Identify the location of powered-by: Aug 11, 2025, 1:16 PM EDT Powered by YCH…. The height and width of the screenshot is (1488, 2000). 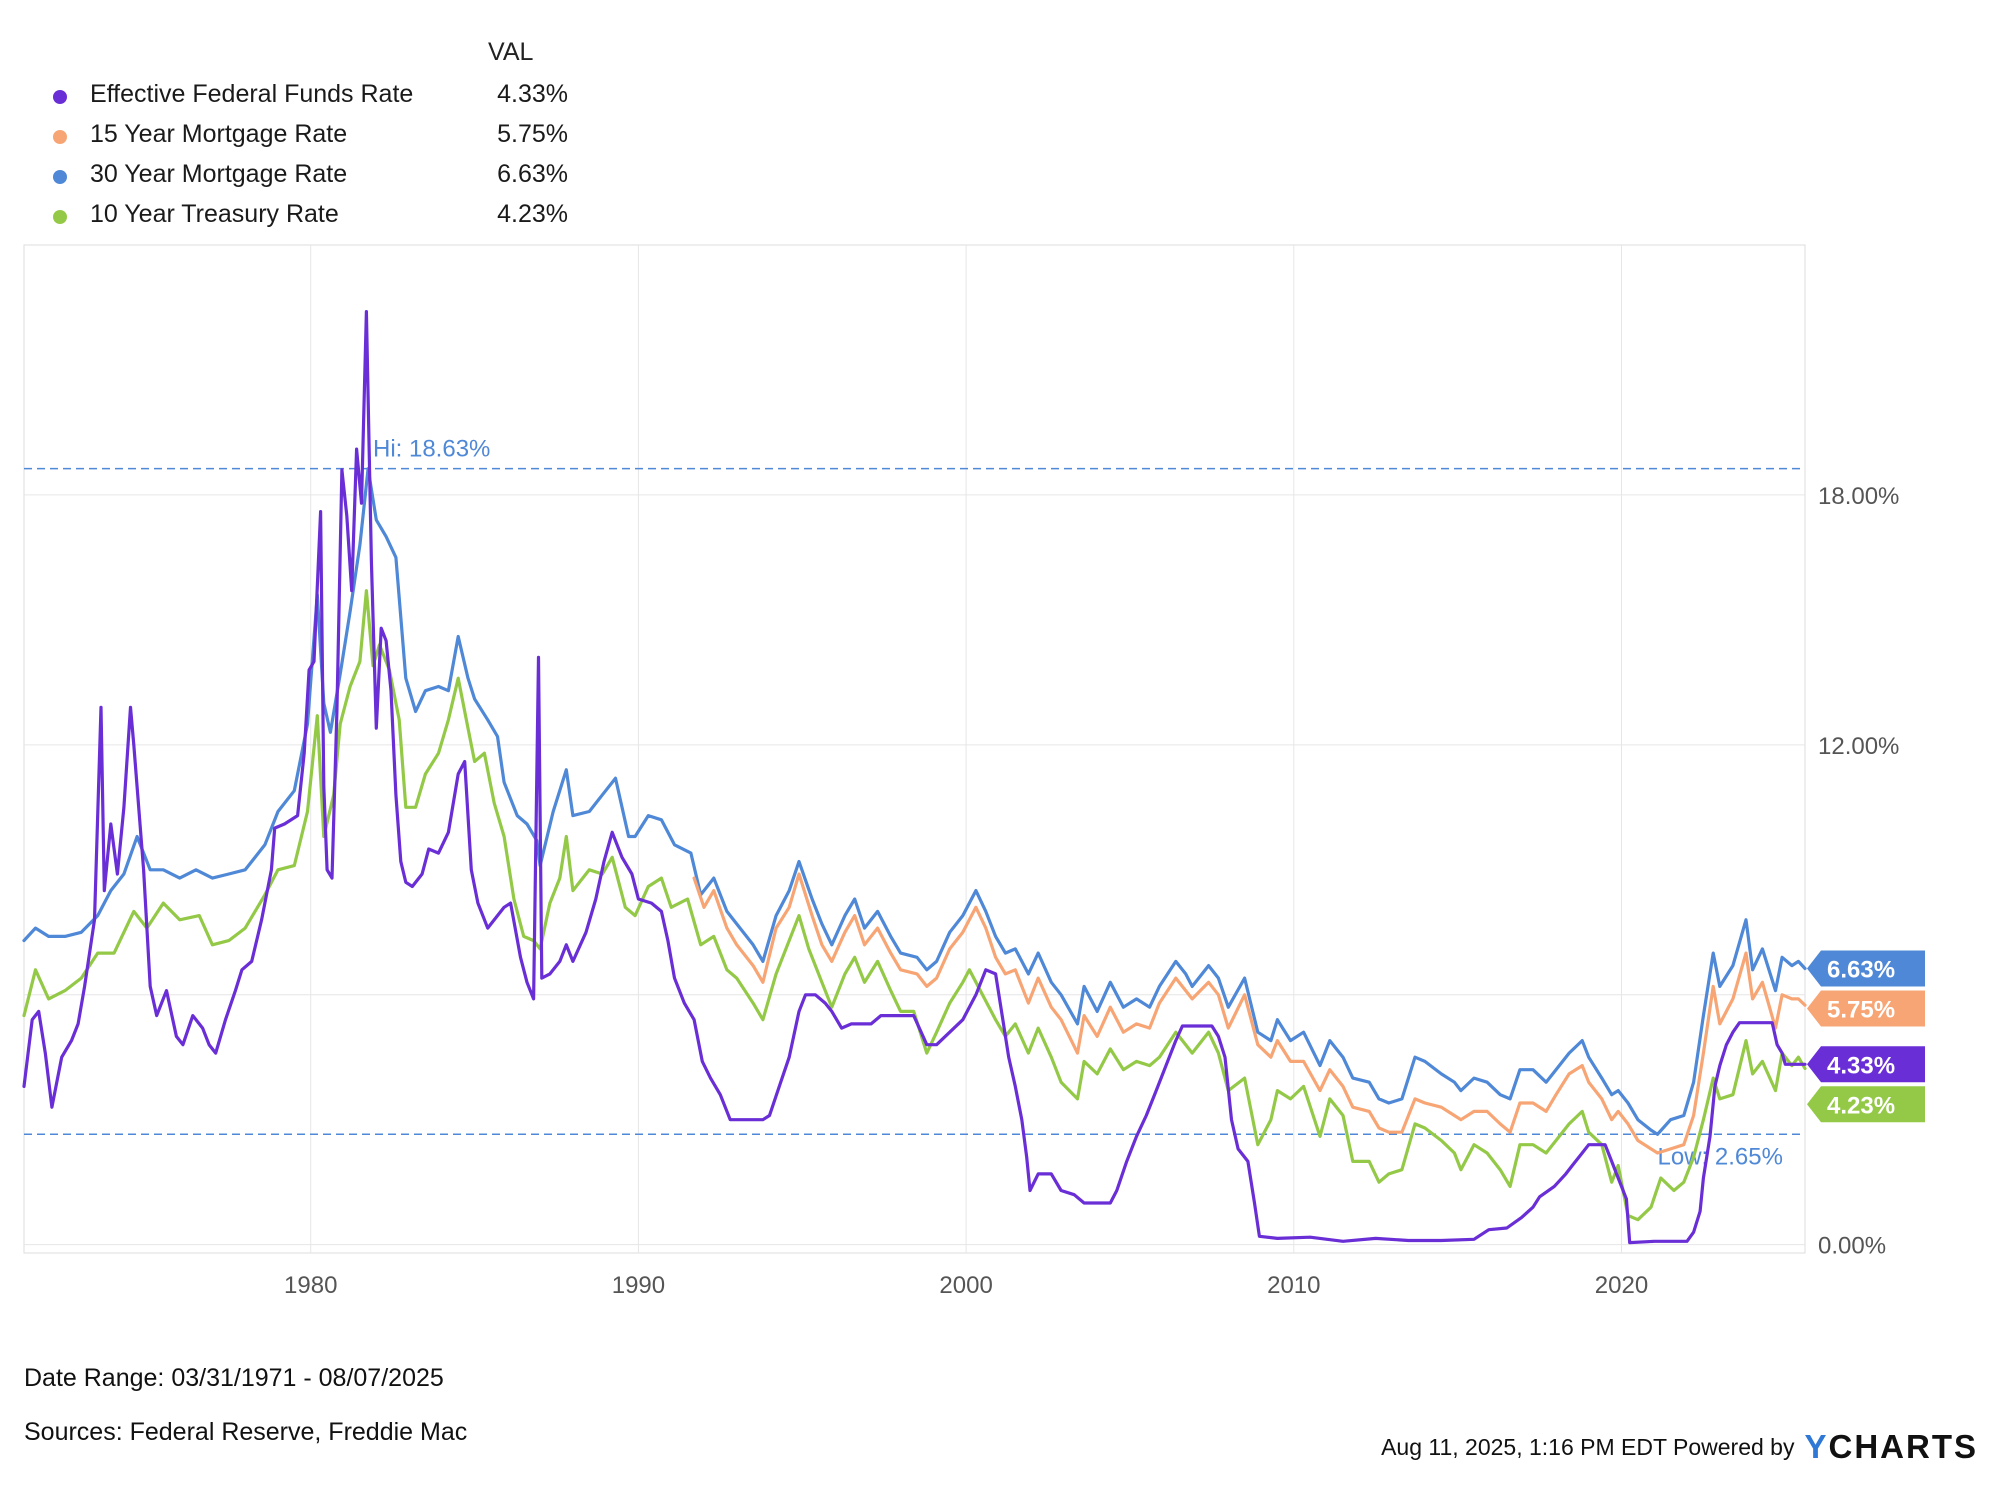
(1679, 1447).